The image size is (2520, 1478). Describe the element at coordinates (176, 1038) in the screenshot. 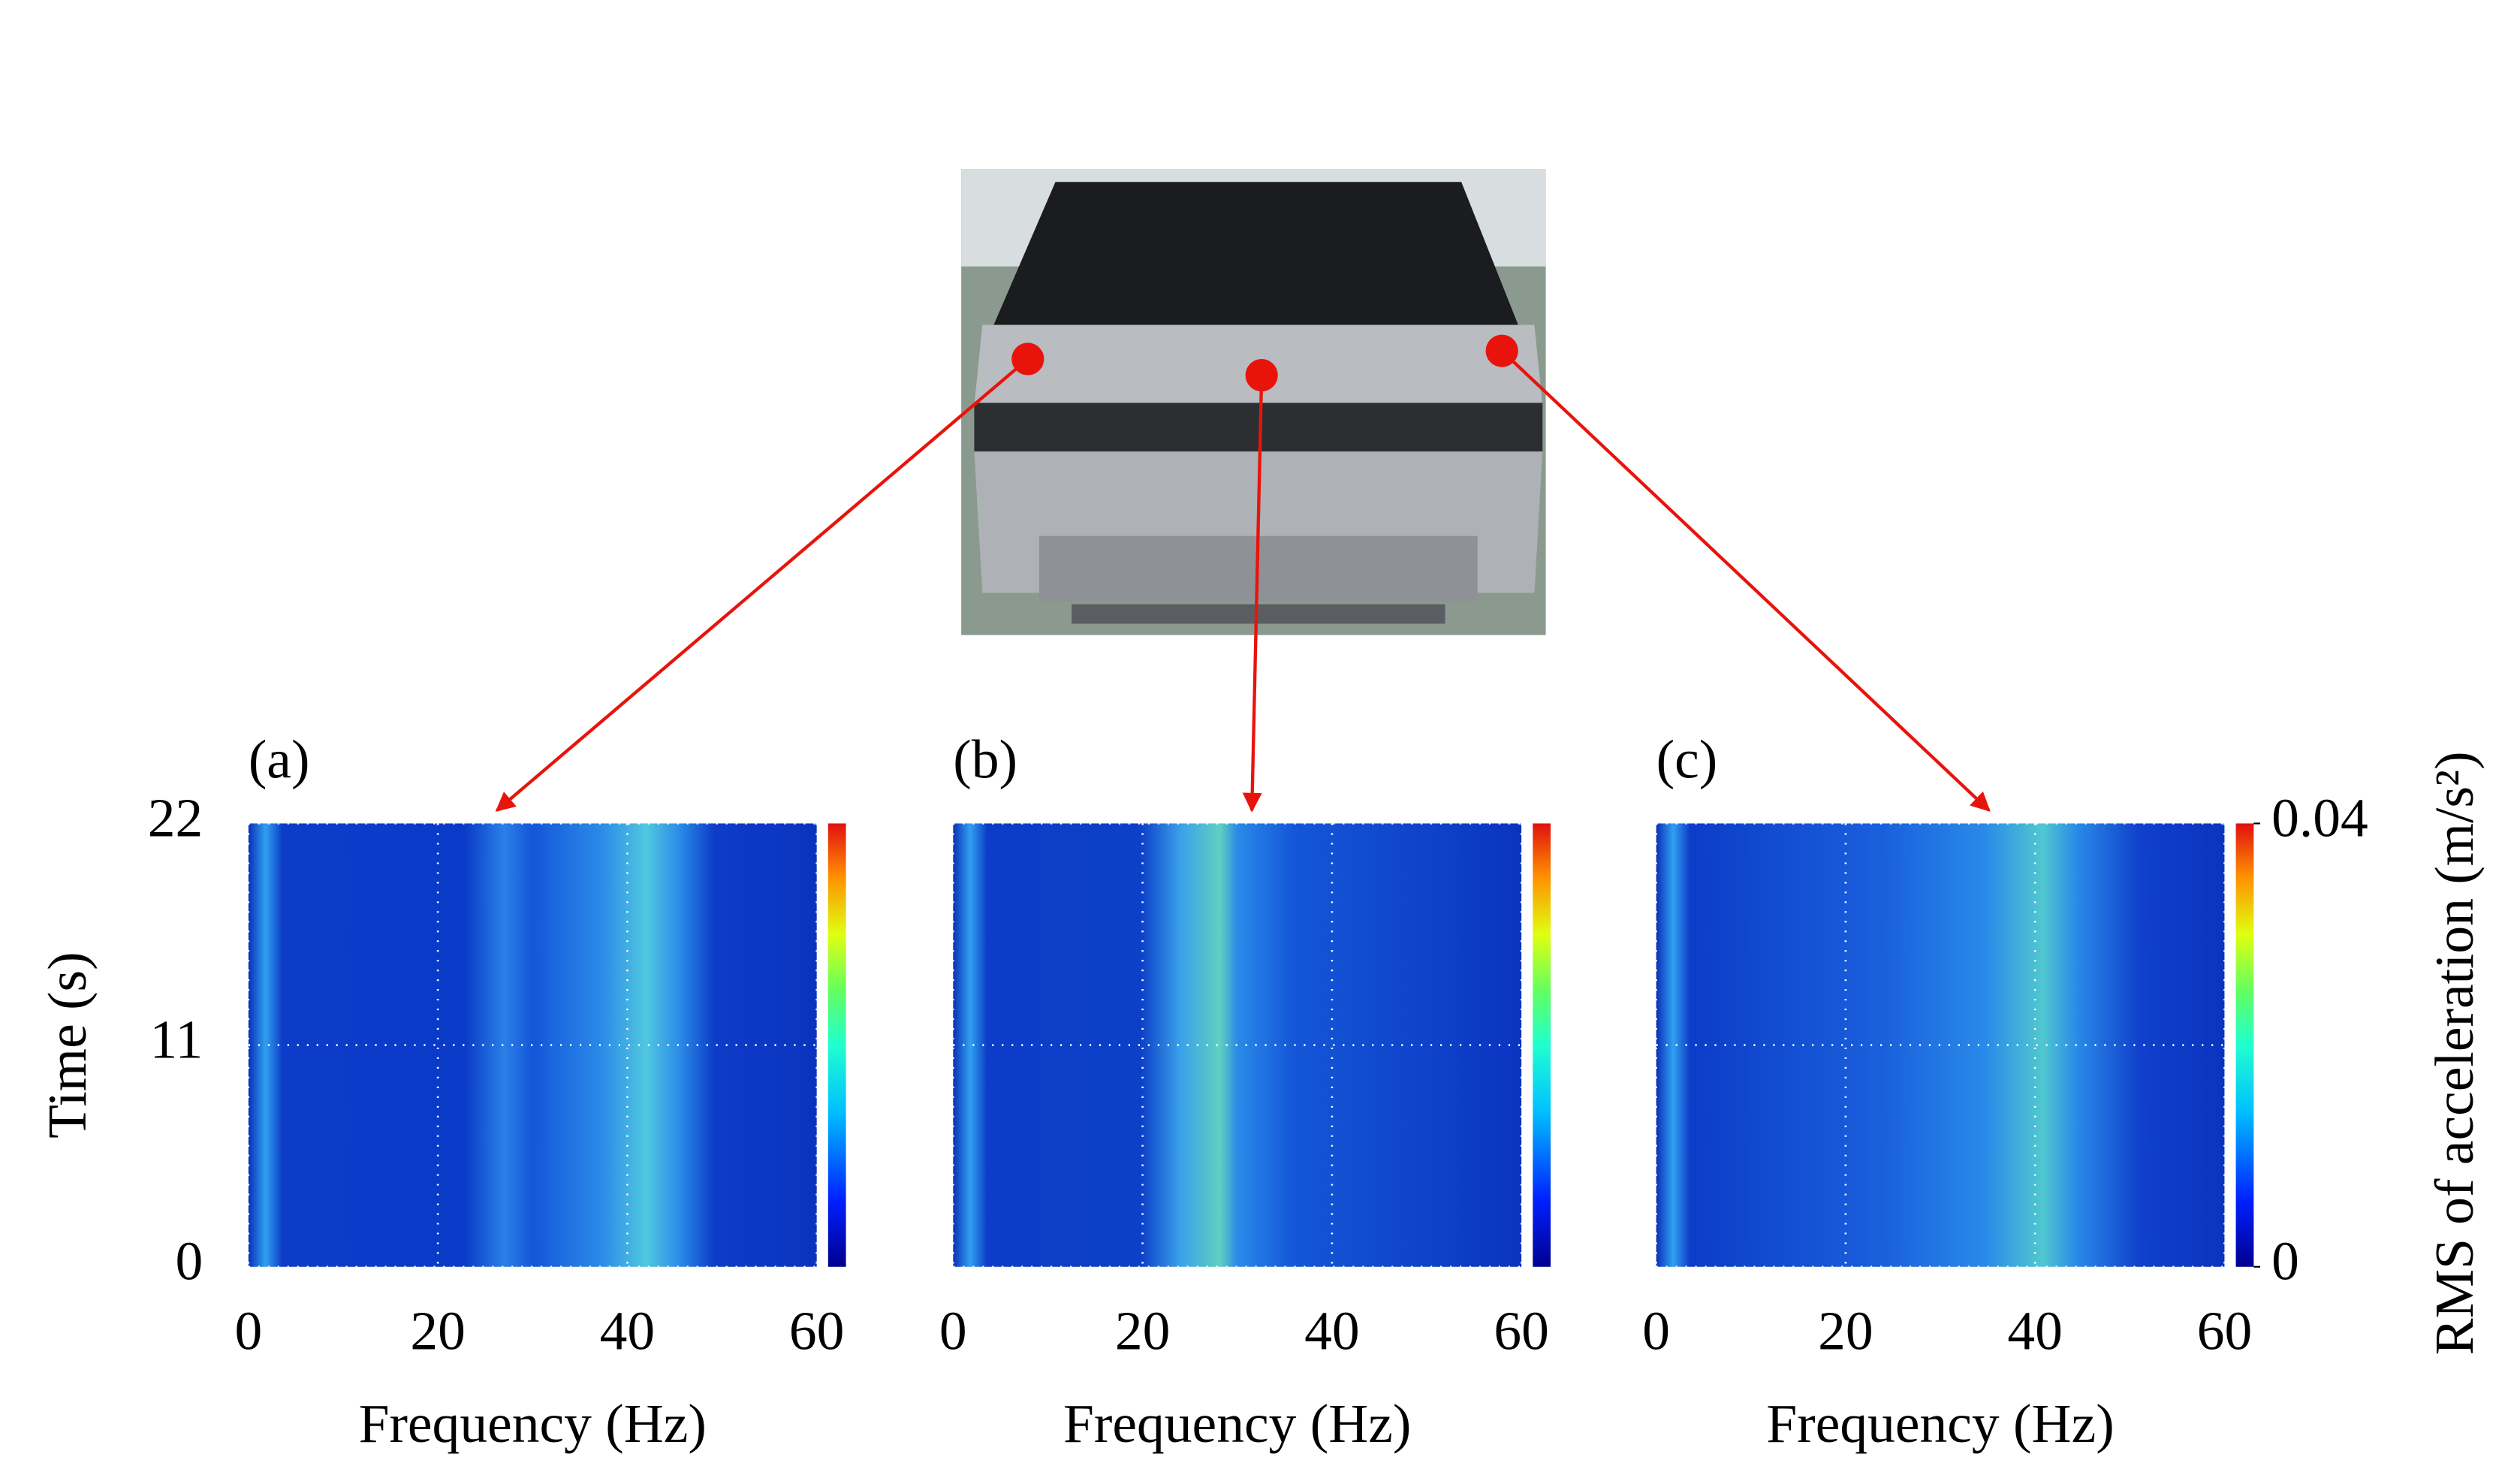

I see `y-tick-label: 11` at that location.